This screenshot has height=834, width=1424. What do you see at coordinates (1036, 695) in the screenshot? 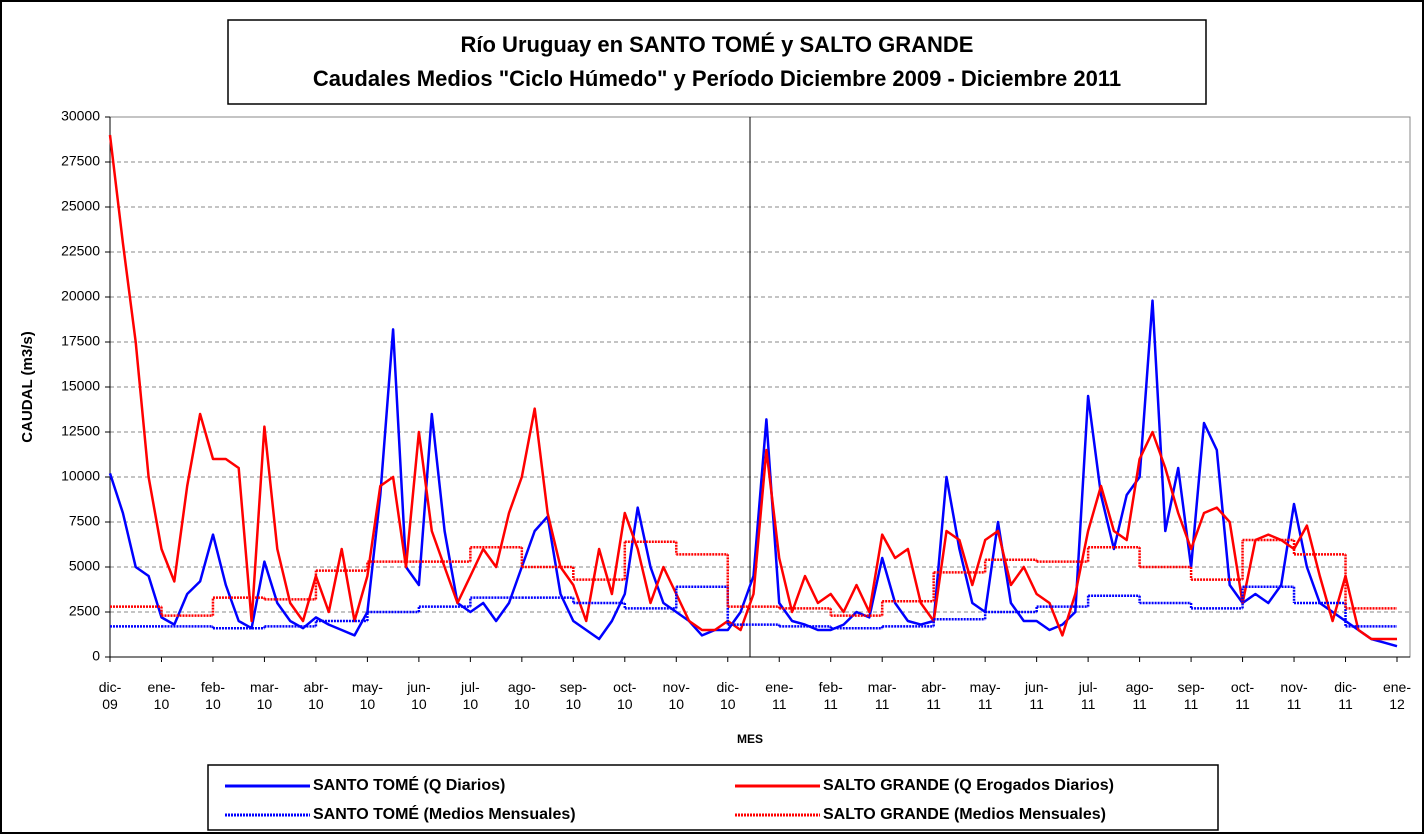
I see `x-tick-label: jun- 11` at bounding box center [1036, 695].